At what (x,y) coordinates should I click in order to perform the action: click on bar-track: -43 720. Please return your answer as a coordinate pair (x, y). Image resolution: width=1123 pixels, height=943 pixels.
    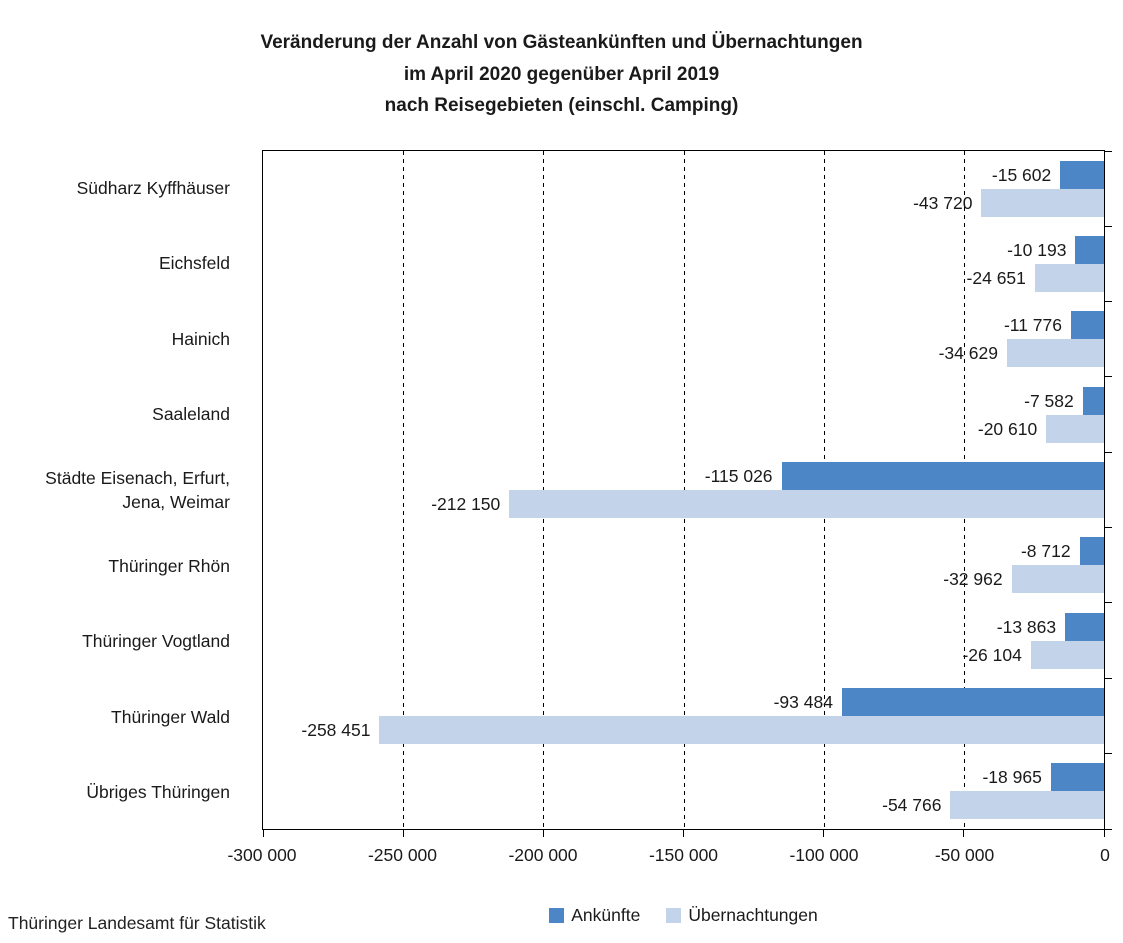
    Looking at the image, I should click on (683, 202).